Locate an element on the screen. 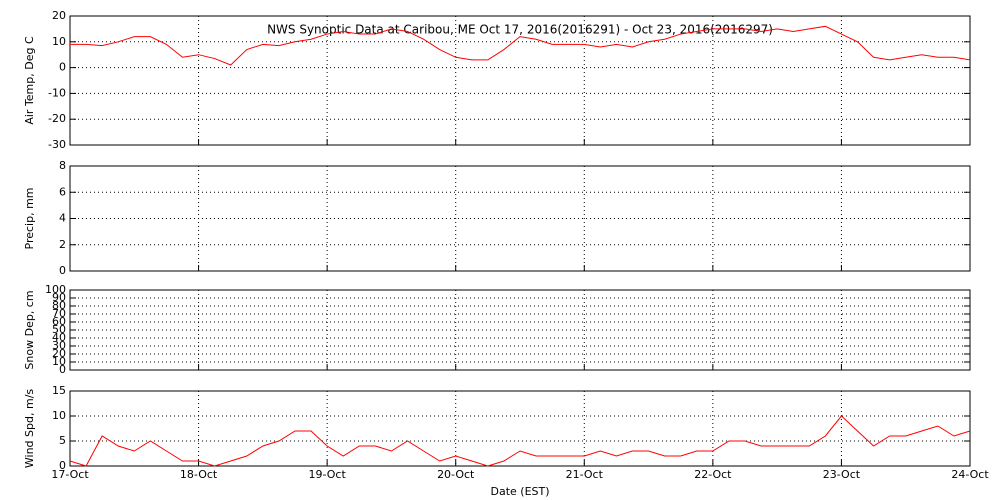 Image resolution: width=1000 pixels, height=500 pixels. y-axis-label: Air Temp, Deg C is located at coordinates (29, 80).